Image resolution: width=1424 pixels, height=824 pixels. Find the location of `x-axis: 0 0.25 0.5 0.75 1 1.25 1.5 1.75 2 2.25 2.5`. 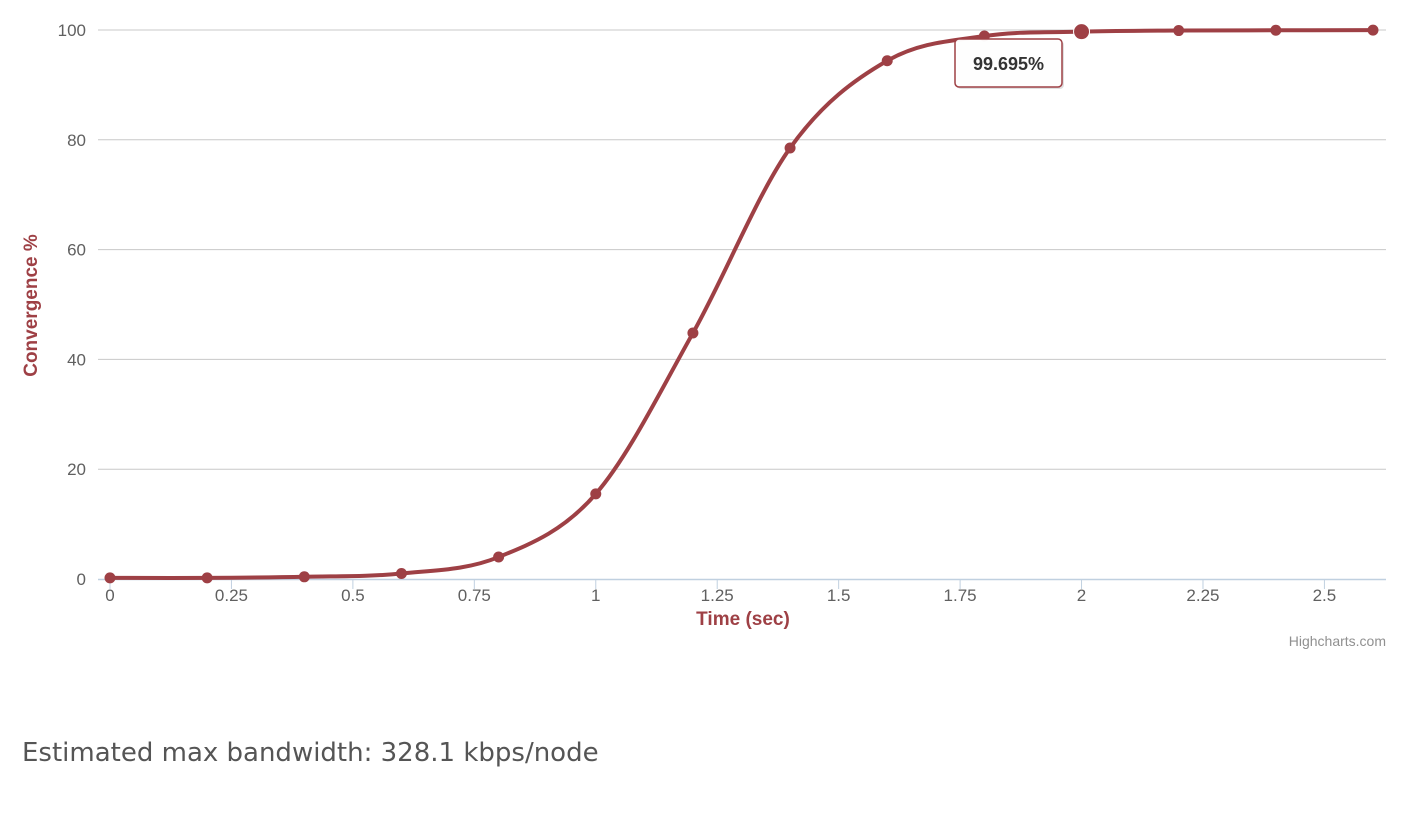

x-axis: 0 0.25 0.5 0.75 1 1.25 1.5 1.75 2 2.25 2.5 is located at coordinates (742, 591).